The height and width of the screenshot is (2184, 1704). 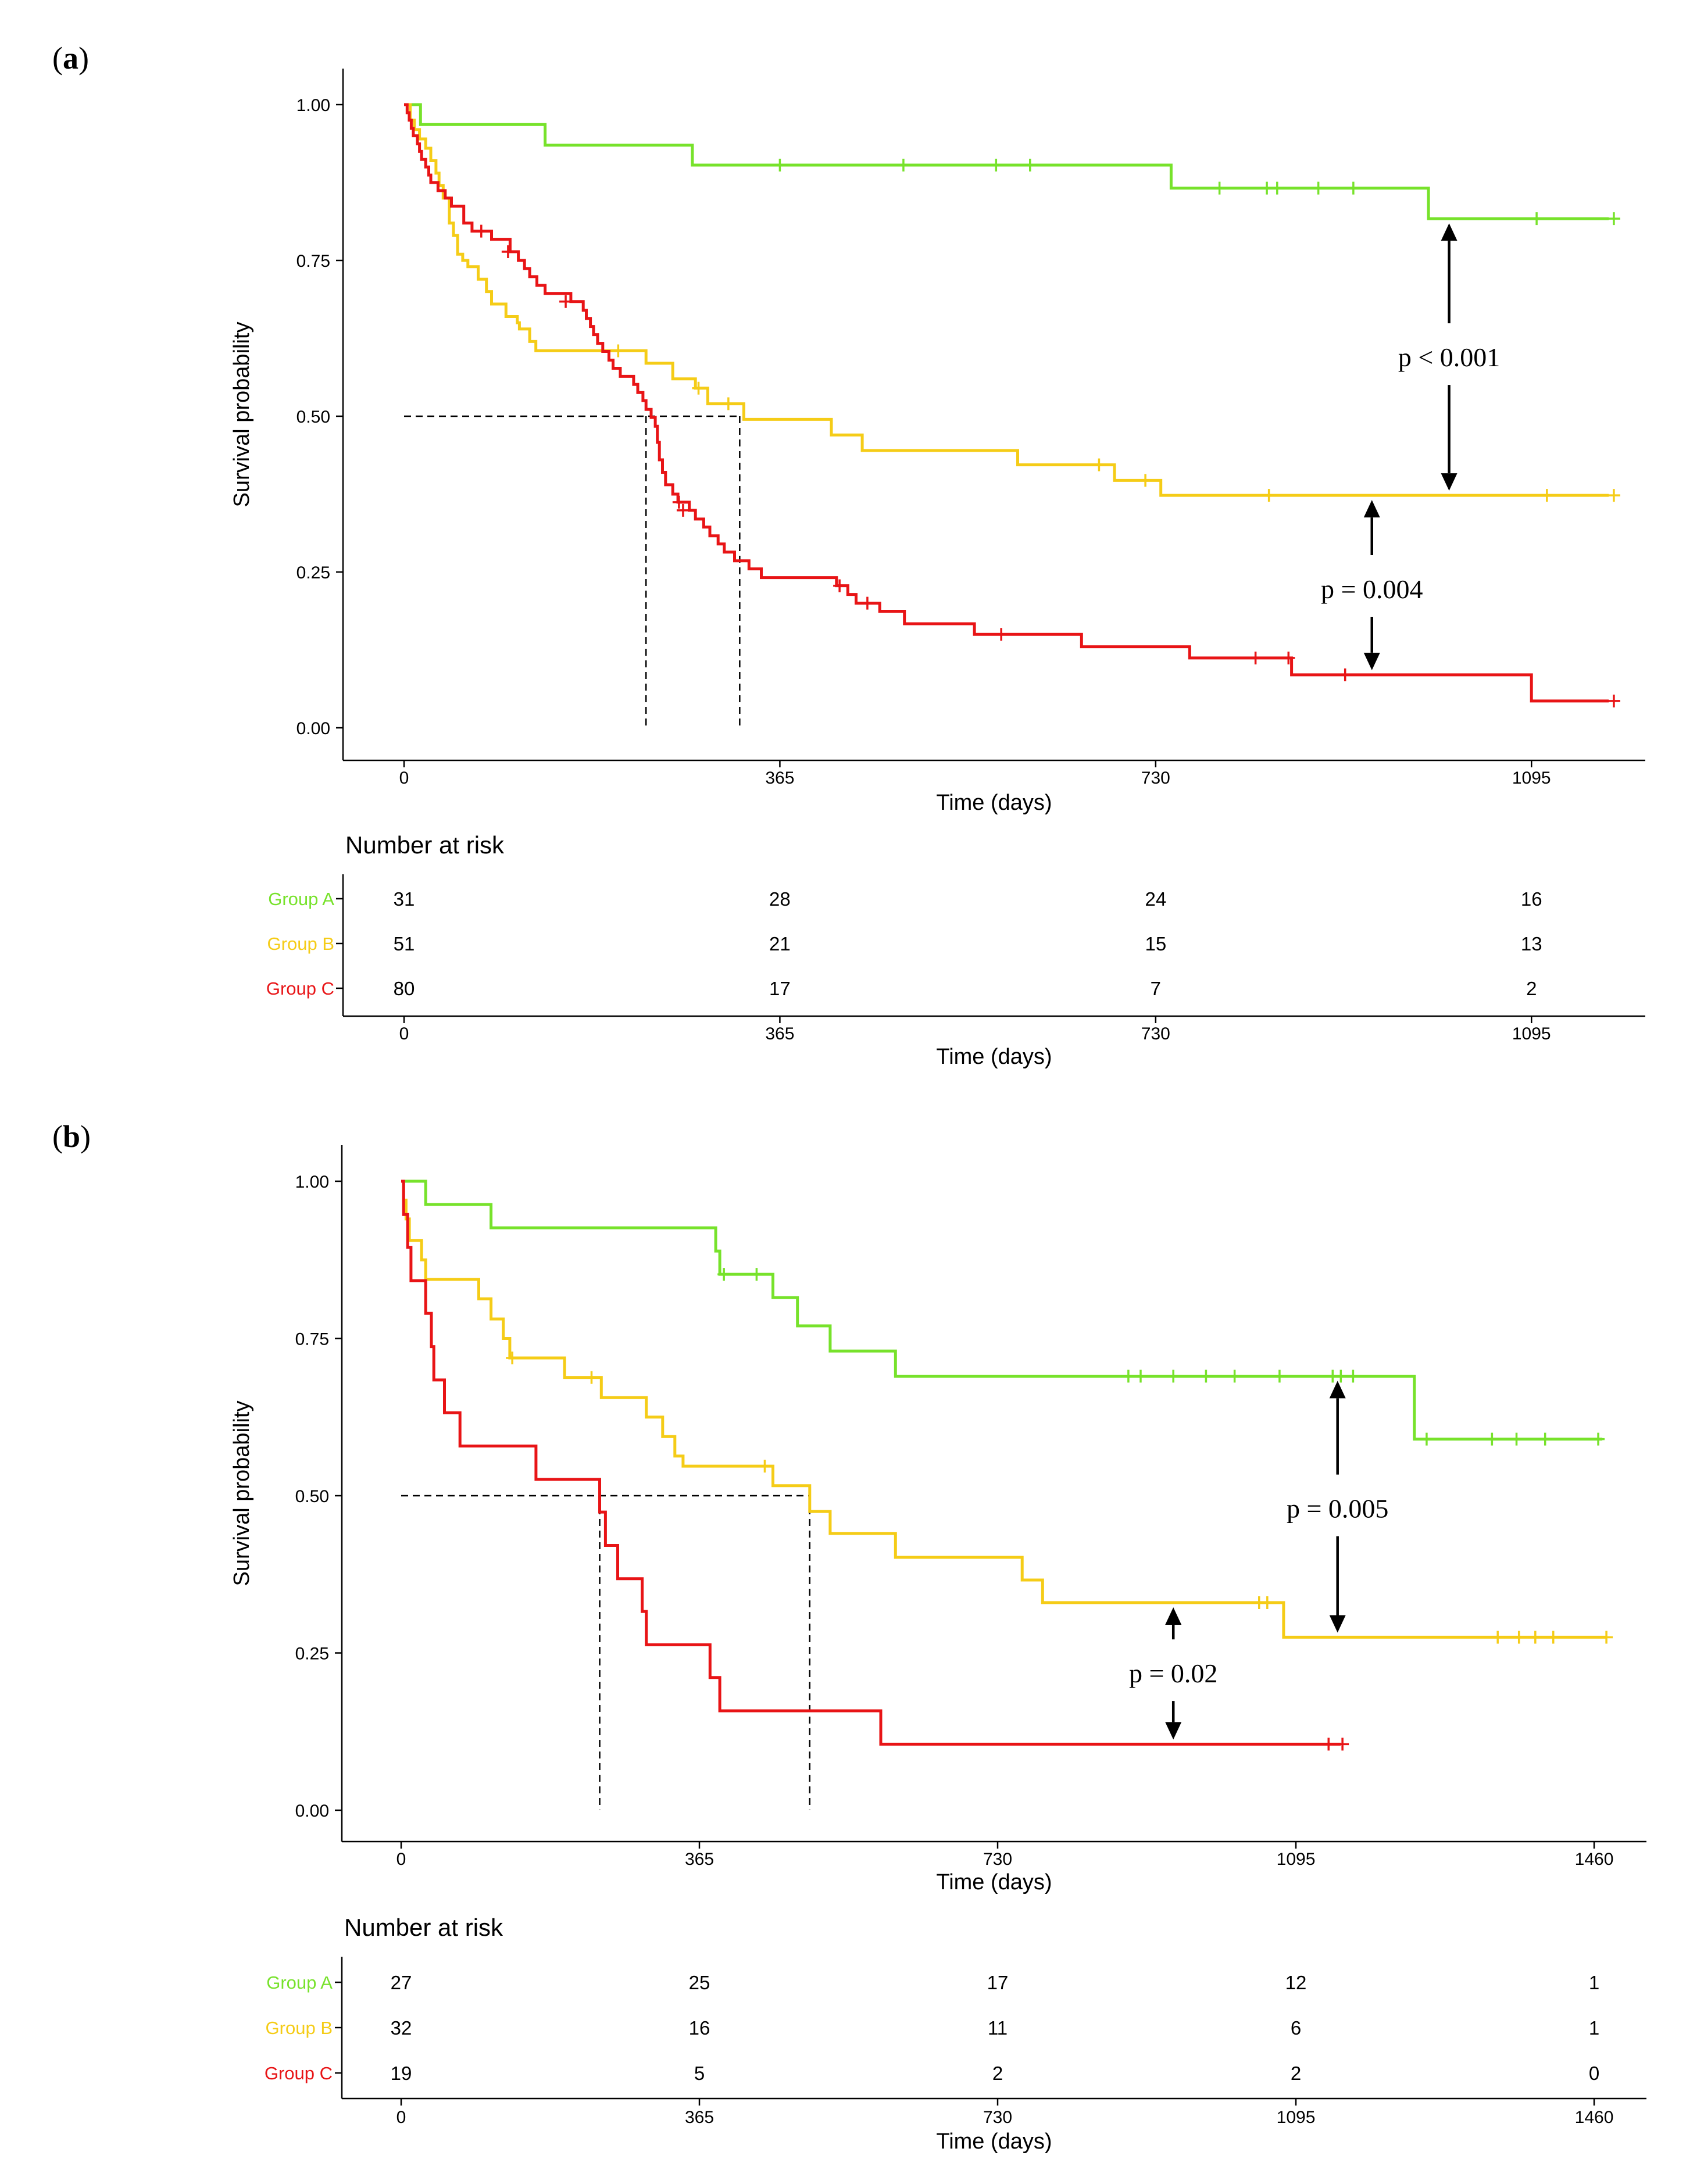 I want to click on risk-count: 21, so click(x=780, y=944).